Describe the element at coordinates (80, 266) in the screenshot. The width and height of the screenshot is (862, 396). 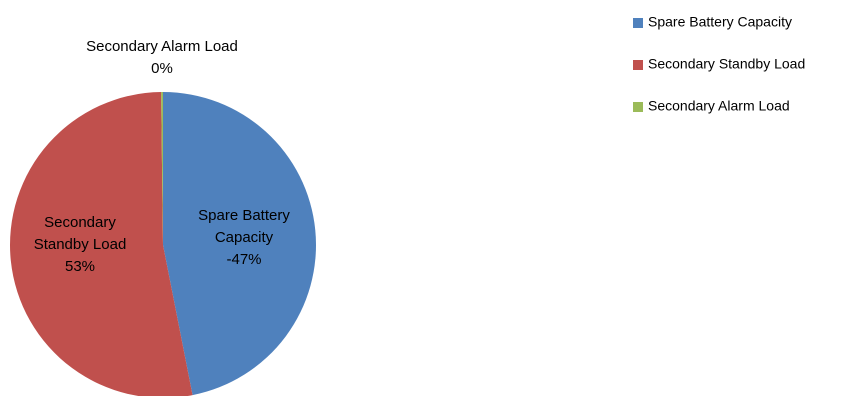
I see `data-label-secondary-standby-load-line-3: 53%` at that location.